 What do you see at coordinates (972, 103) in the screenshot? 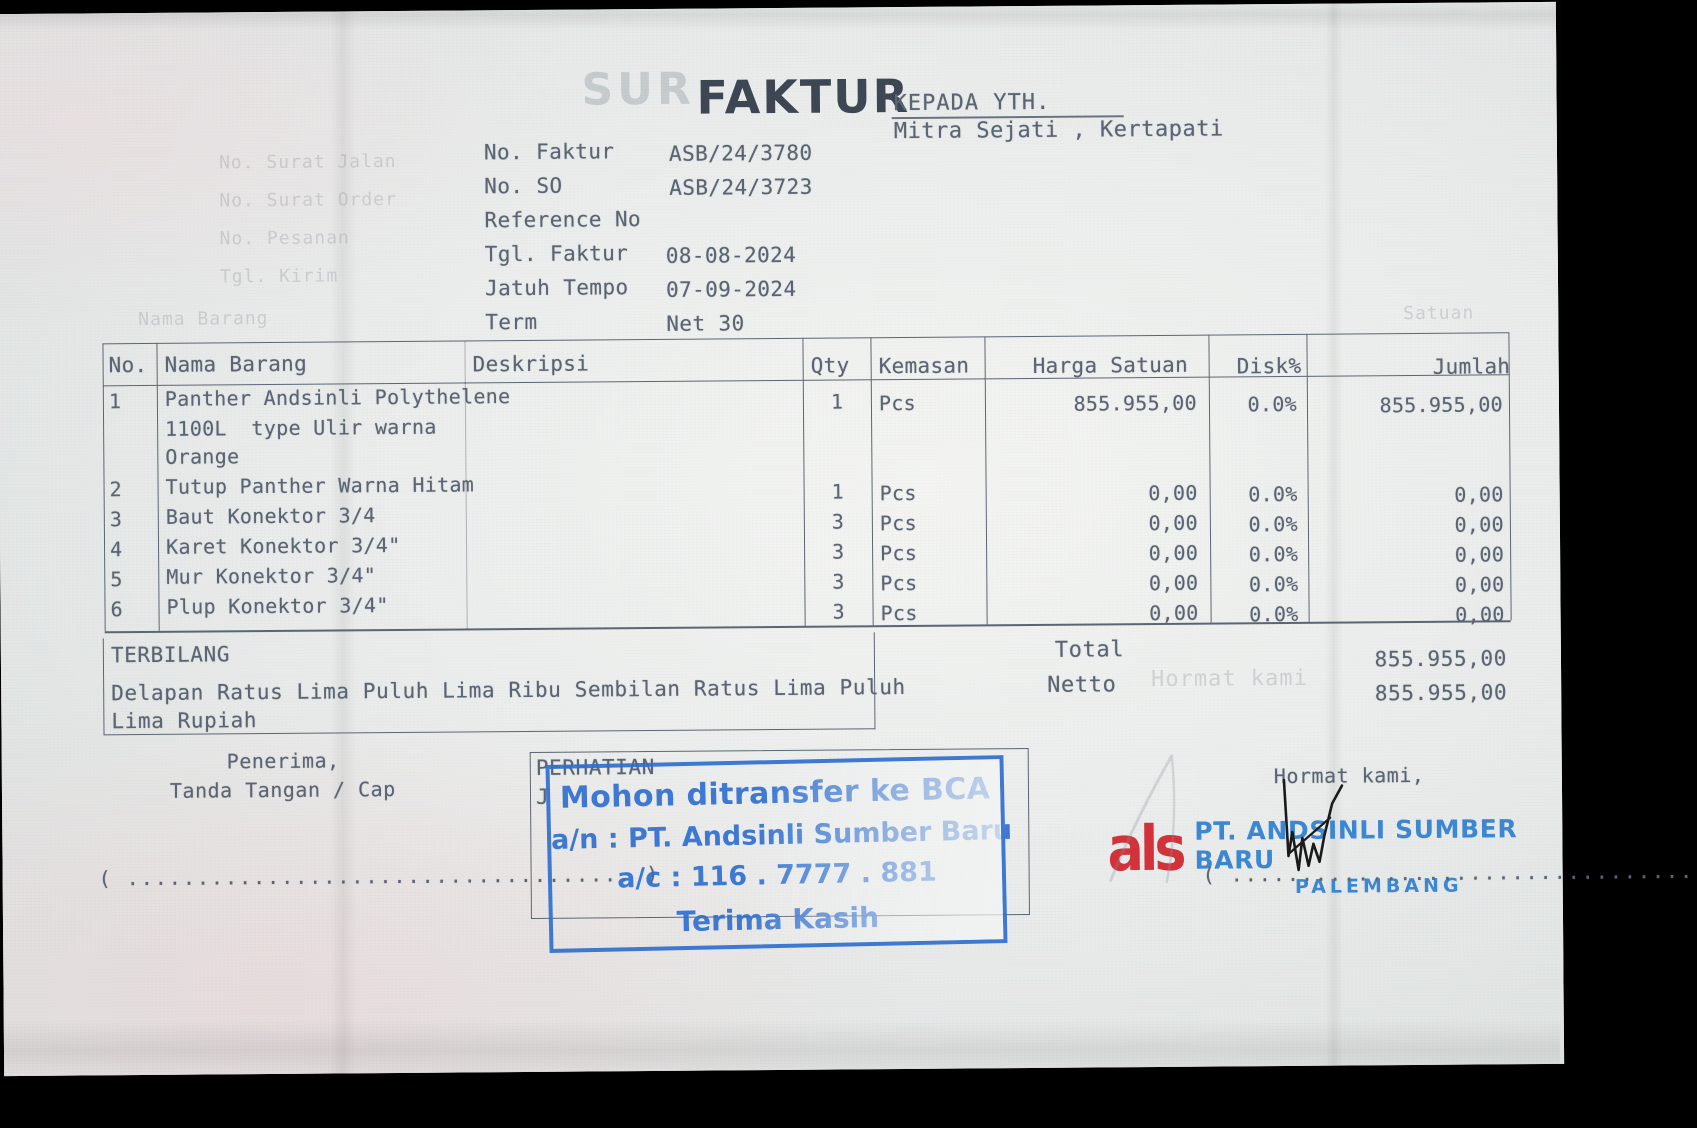
I see `recipient-label: KEPADA YTH.` at bounding box center [972, 103].